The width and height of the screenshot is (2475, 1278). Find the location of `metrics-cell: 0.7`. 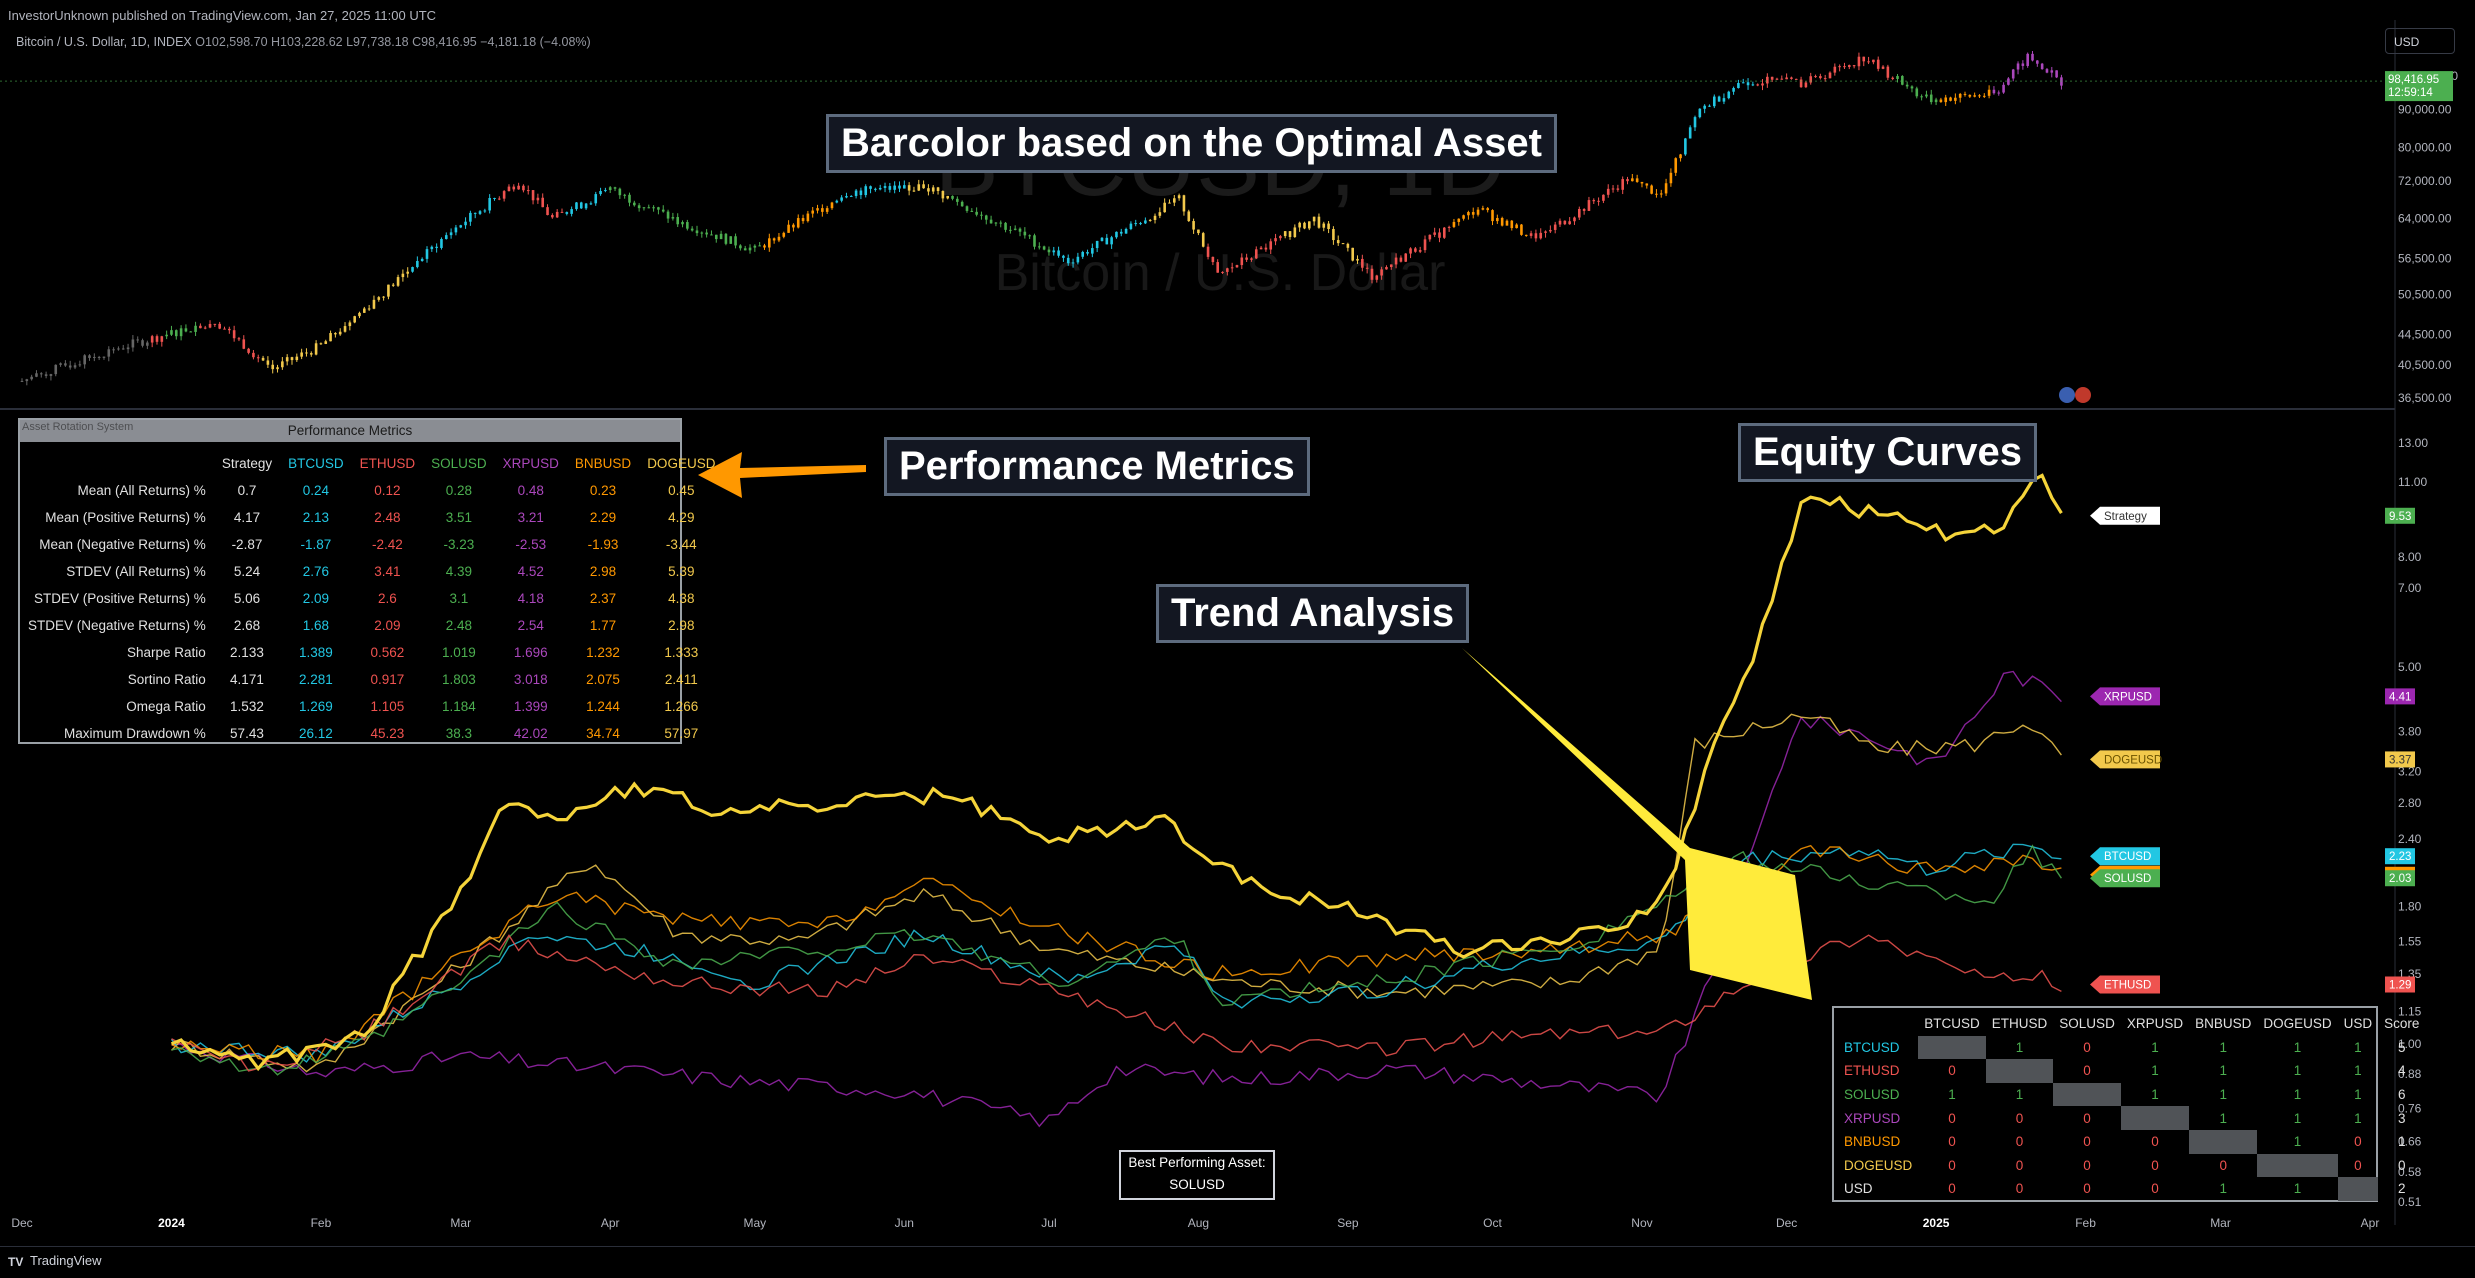

metrics-cell: 0.7 is located at coordinates (247, 490).